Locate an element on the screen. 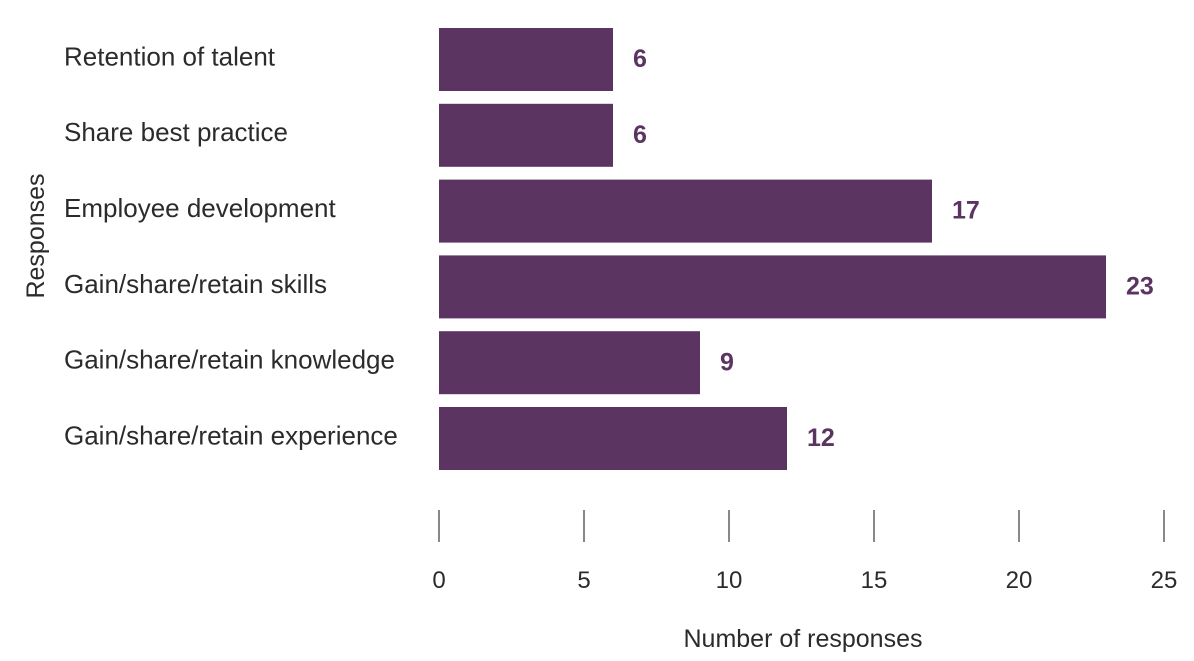 The width and height of the screenshot is (1194, 661). x-tick-label: 20 is located at coordinates (1019, 580).